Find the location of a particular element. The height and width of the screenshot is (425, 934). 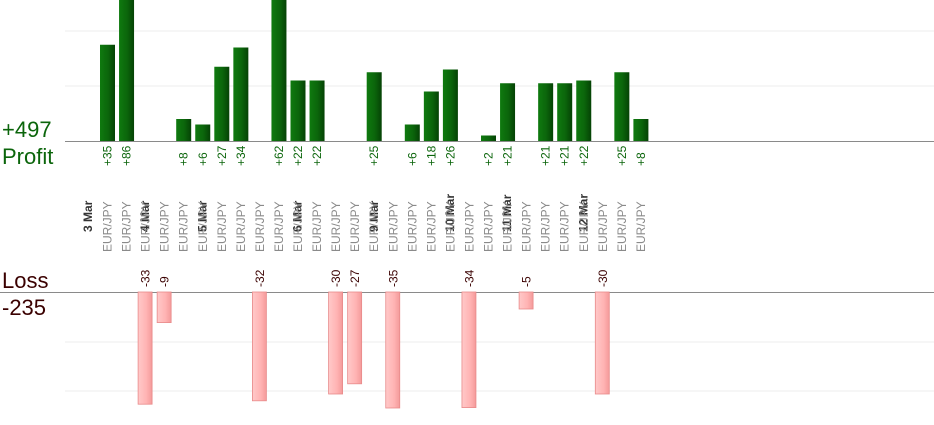

profit-value-label: +27 is located at coordinates (222, 155).